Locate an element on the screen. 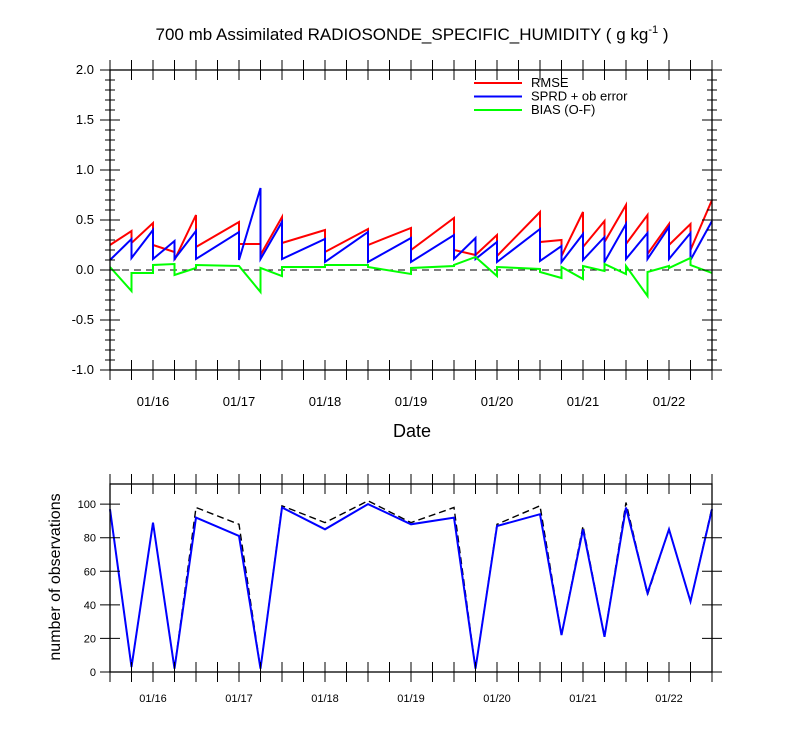  series-line-bias-o-f is located at coordinates (411, 277).